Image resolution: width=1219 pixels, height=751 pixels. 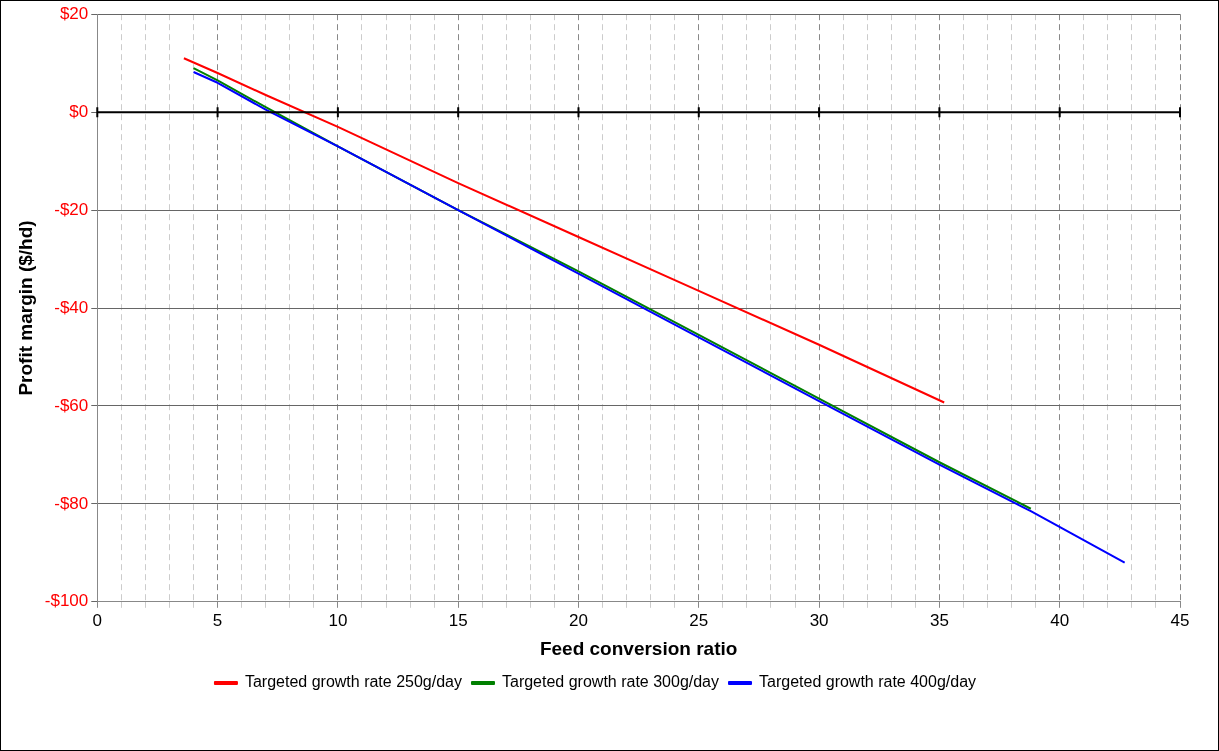 I want to click on legend-label: Targeted growth rate 250g/day, so click(x=353, y=682).